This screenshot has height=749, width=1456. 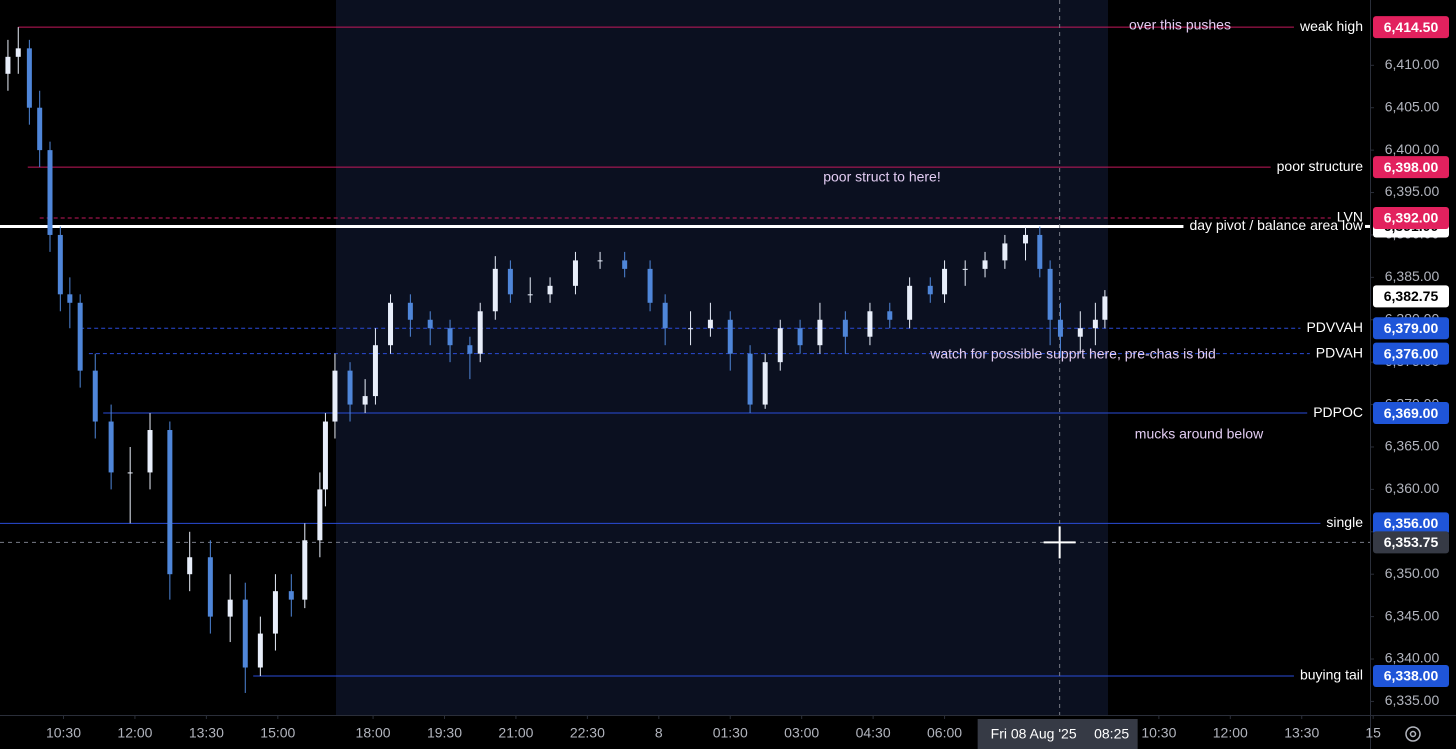 I want to click on y-tick-label: 6,410.00, so click(x=1412, y=64).